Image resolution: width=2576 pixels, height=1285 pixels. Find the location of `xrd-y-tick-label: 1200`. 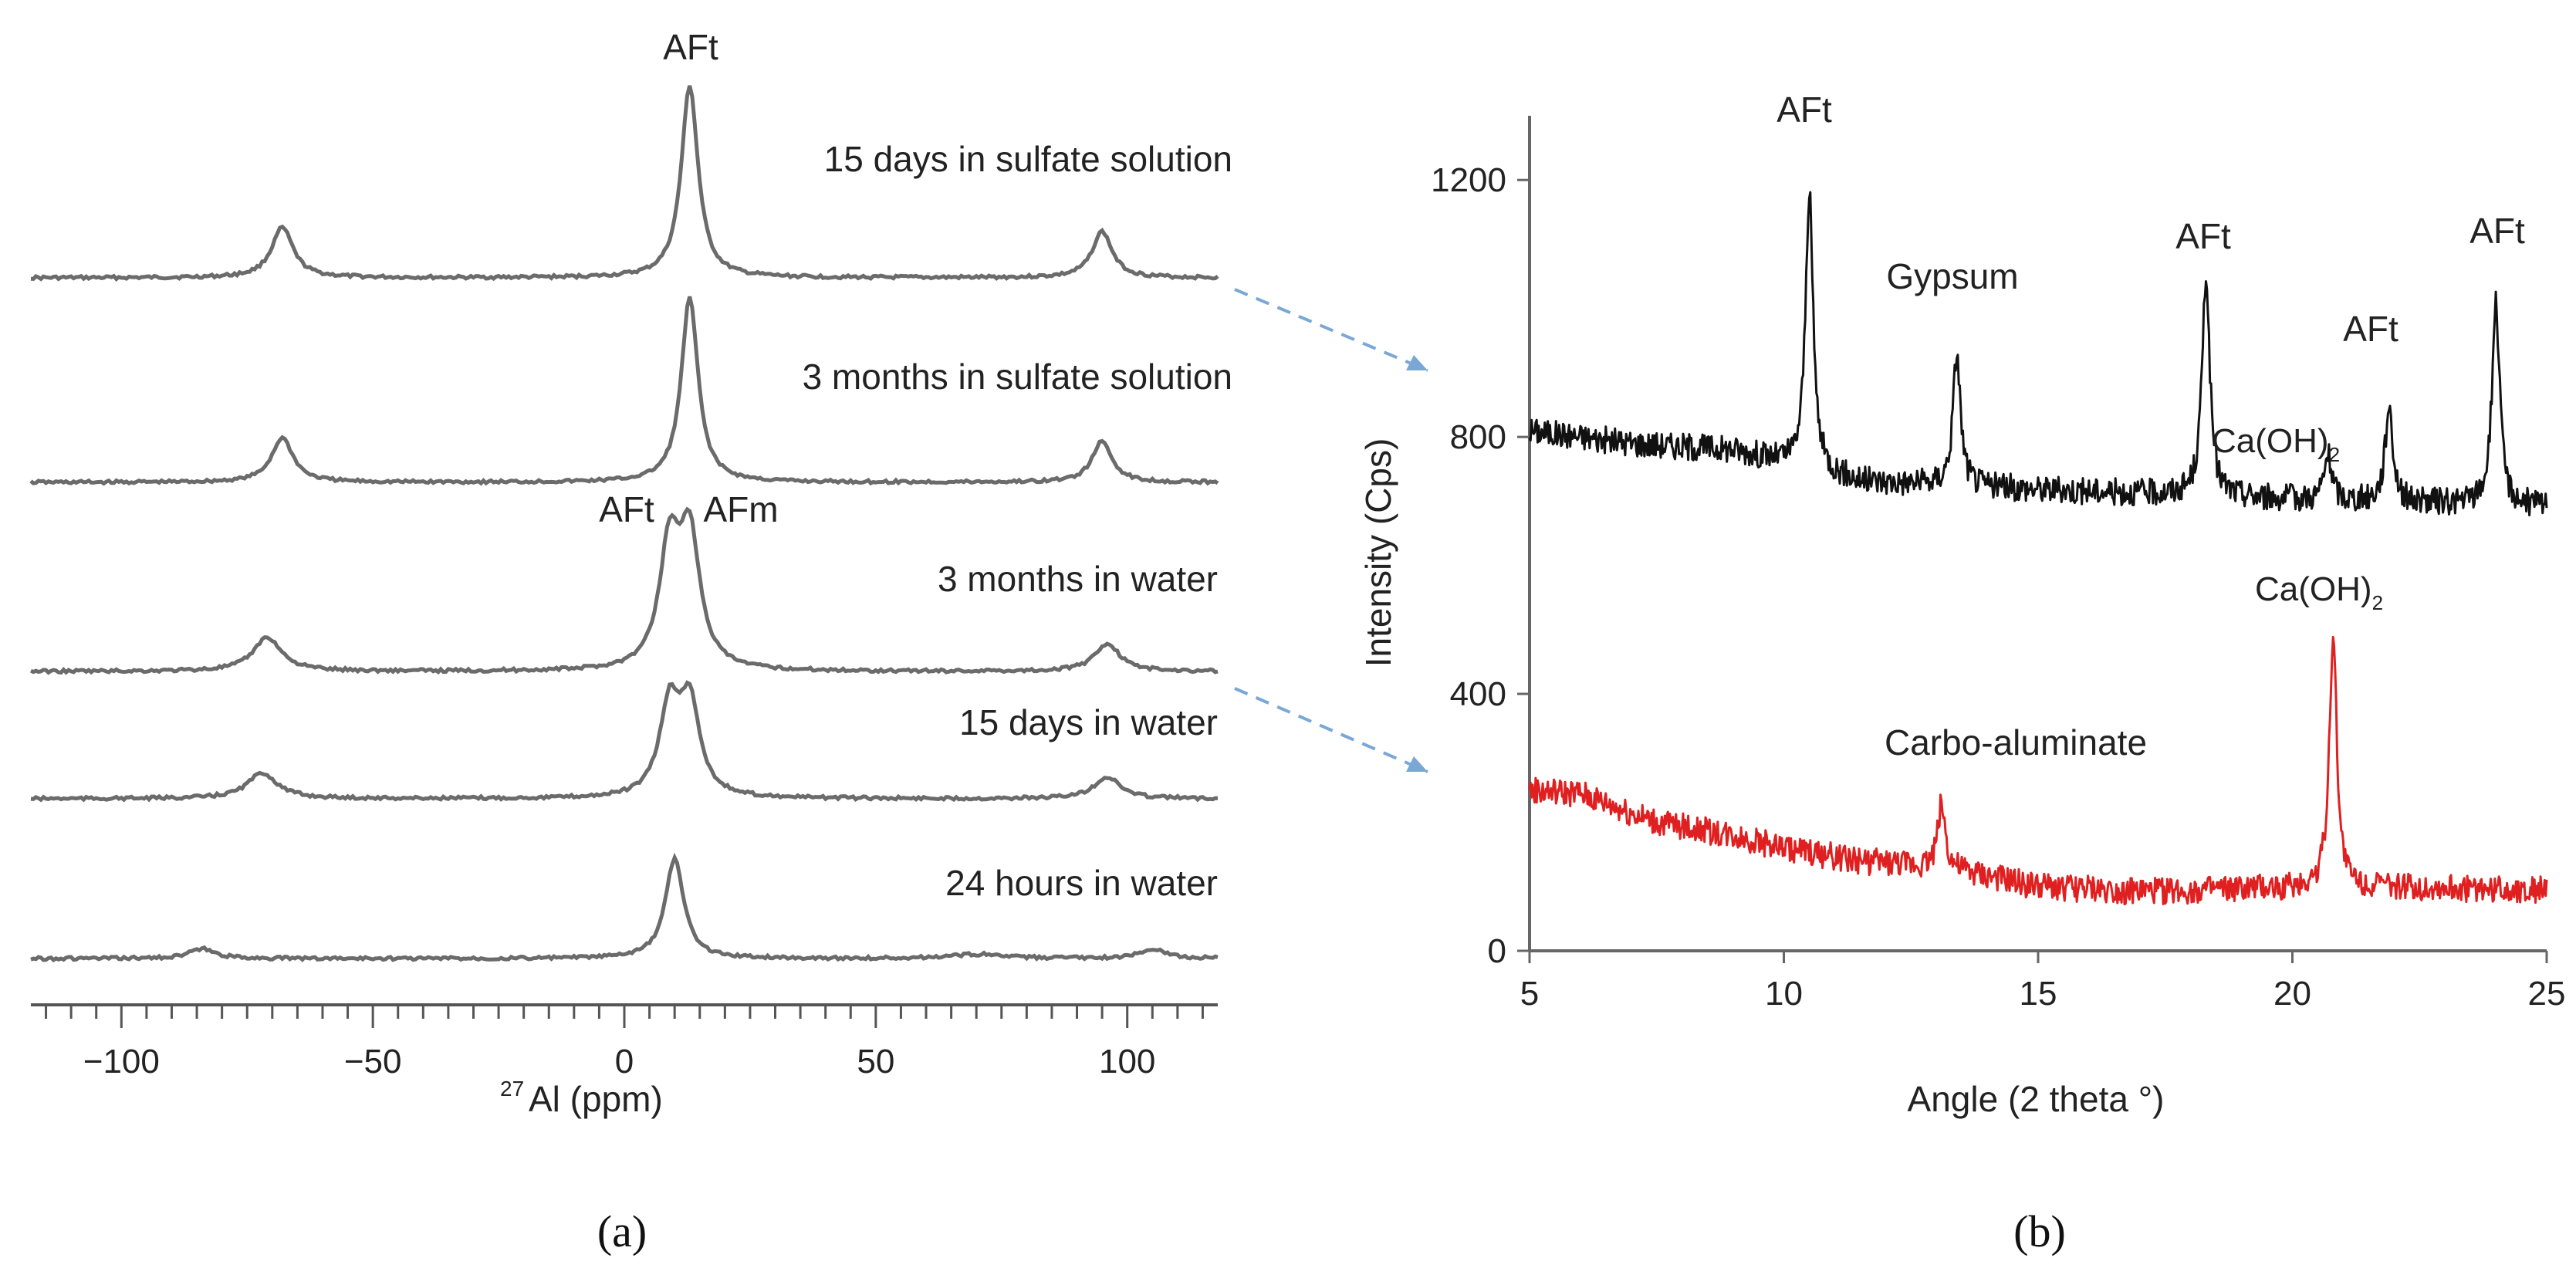

xrd-y-tick-label: 1200 is located at coordinates (1468, 180).